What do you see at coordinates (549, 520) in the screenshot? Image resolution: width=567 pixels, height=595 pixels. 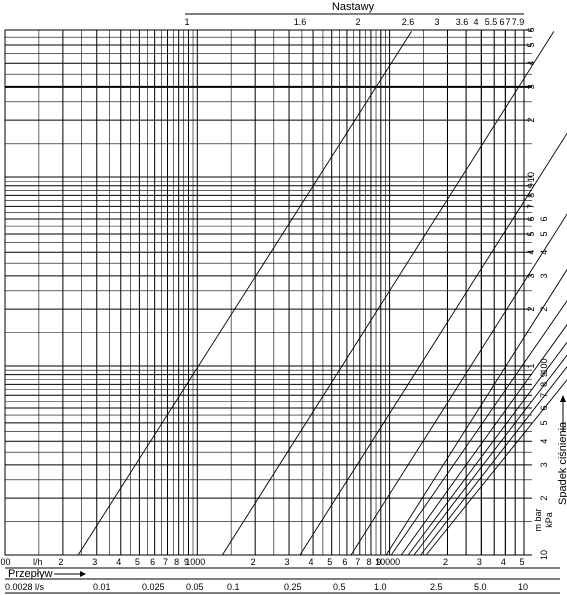 I see `y-unit-secondary: kPa` at bounding box center [549, 520].